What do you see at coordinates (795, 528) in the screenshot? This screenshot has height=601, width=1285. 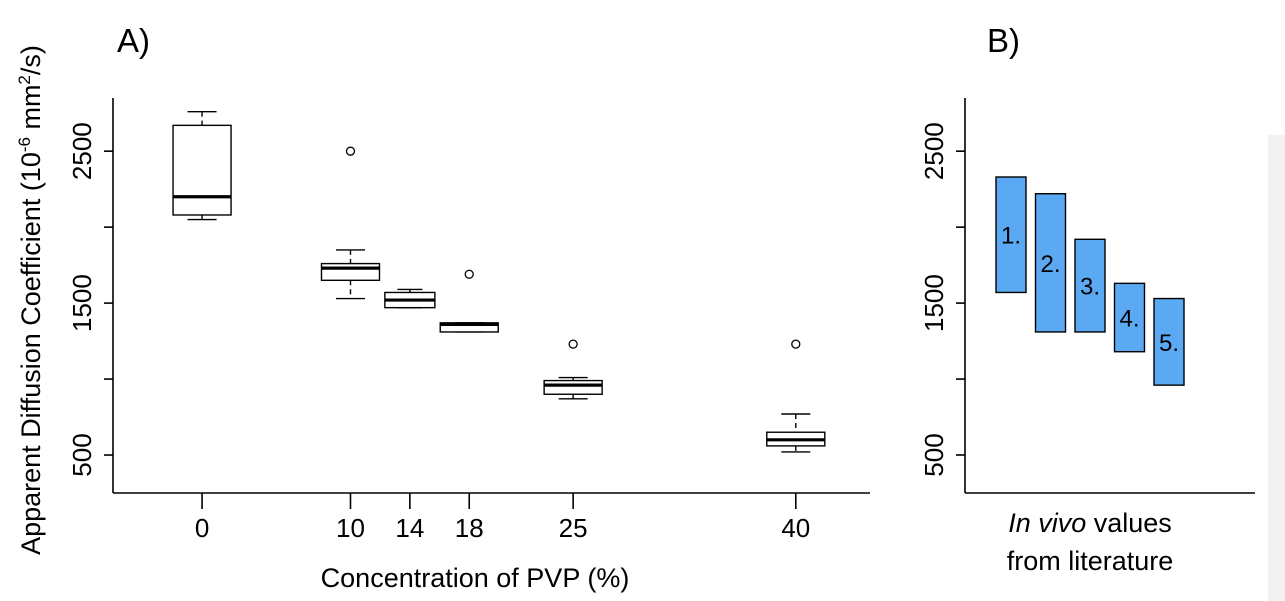 I see `x-tick-label-40: 40` at bounding box center [795, 528].